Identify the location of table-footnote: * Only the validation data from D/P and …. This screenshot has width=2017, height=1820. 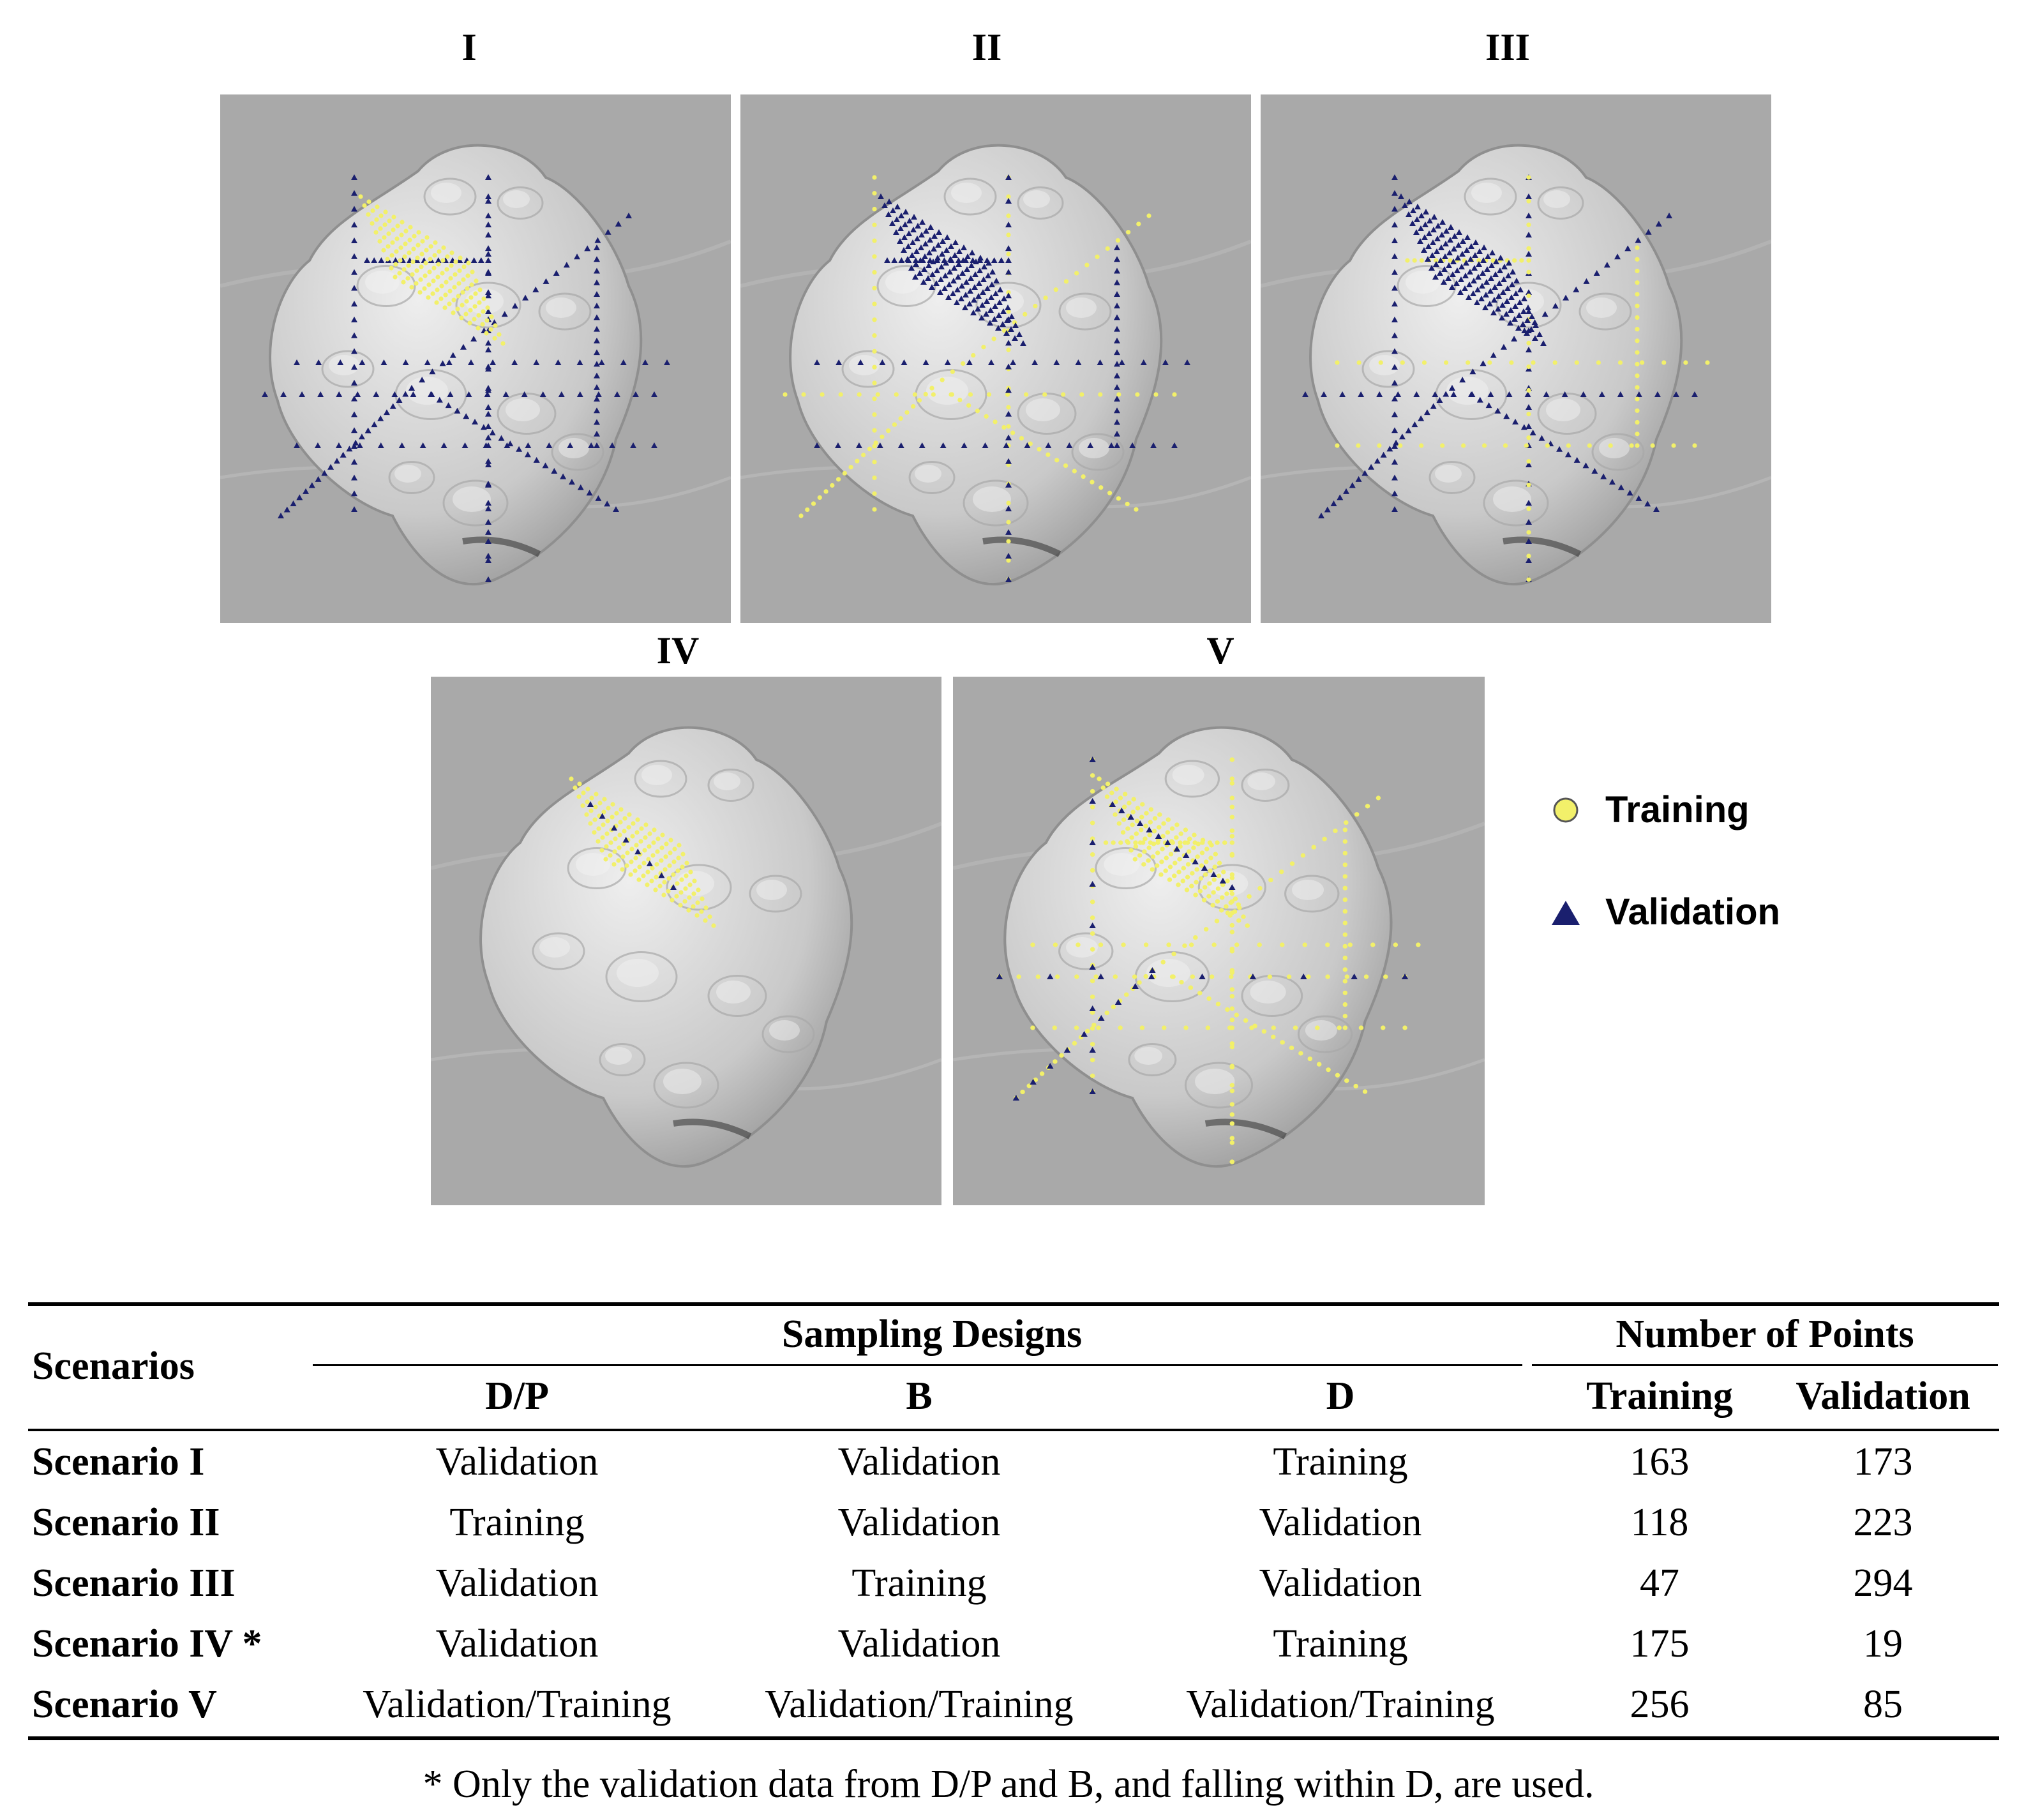
(1008, 1784).